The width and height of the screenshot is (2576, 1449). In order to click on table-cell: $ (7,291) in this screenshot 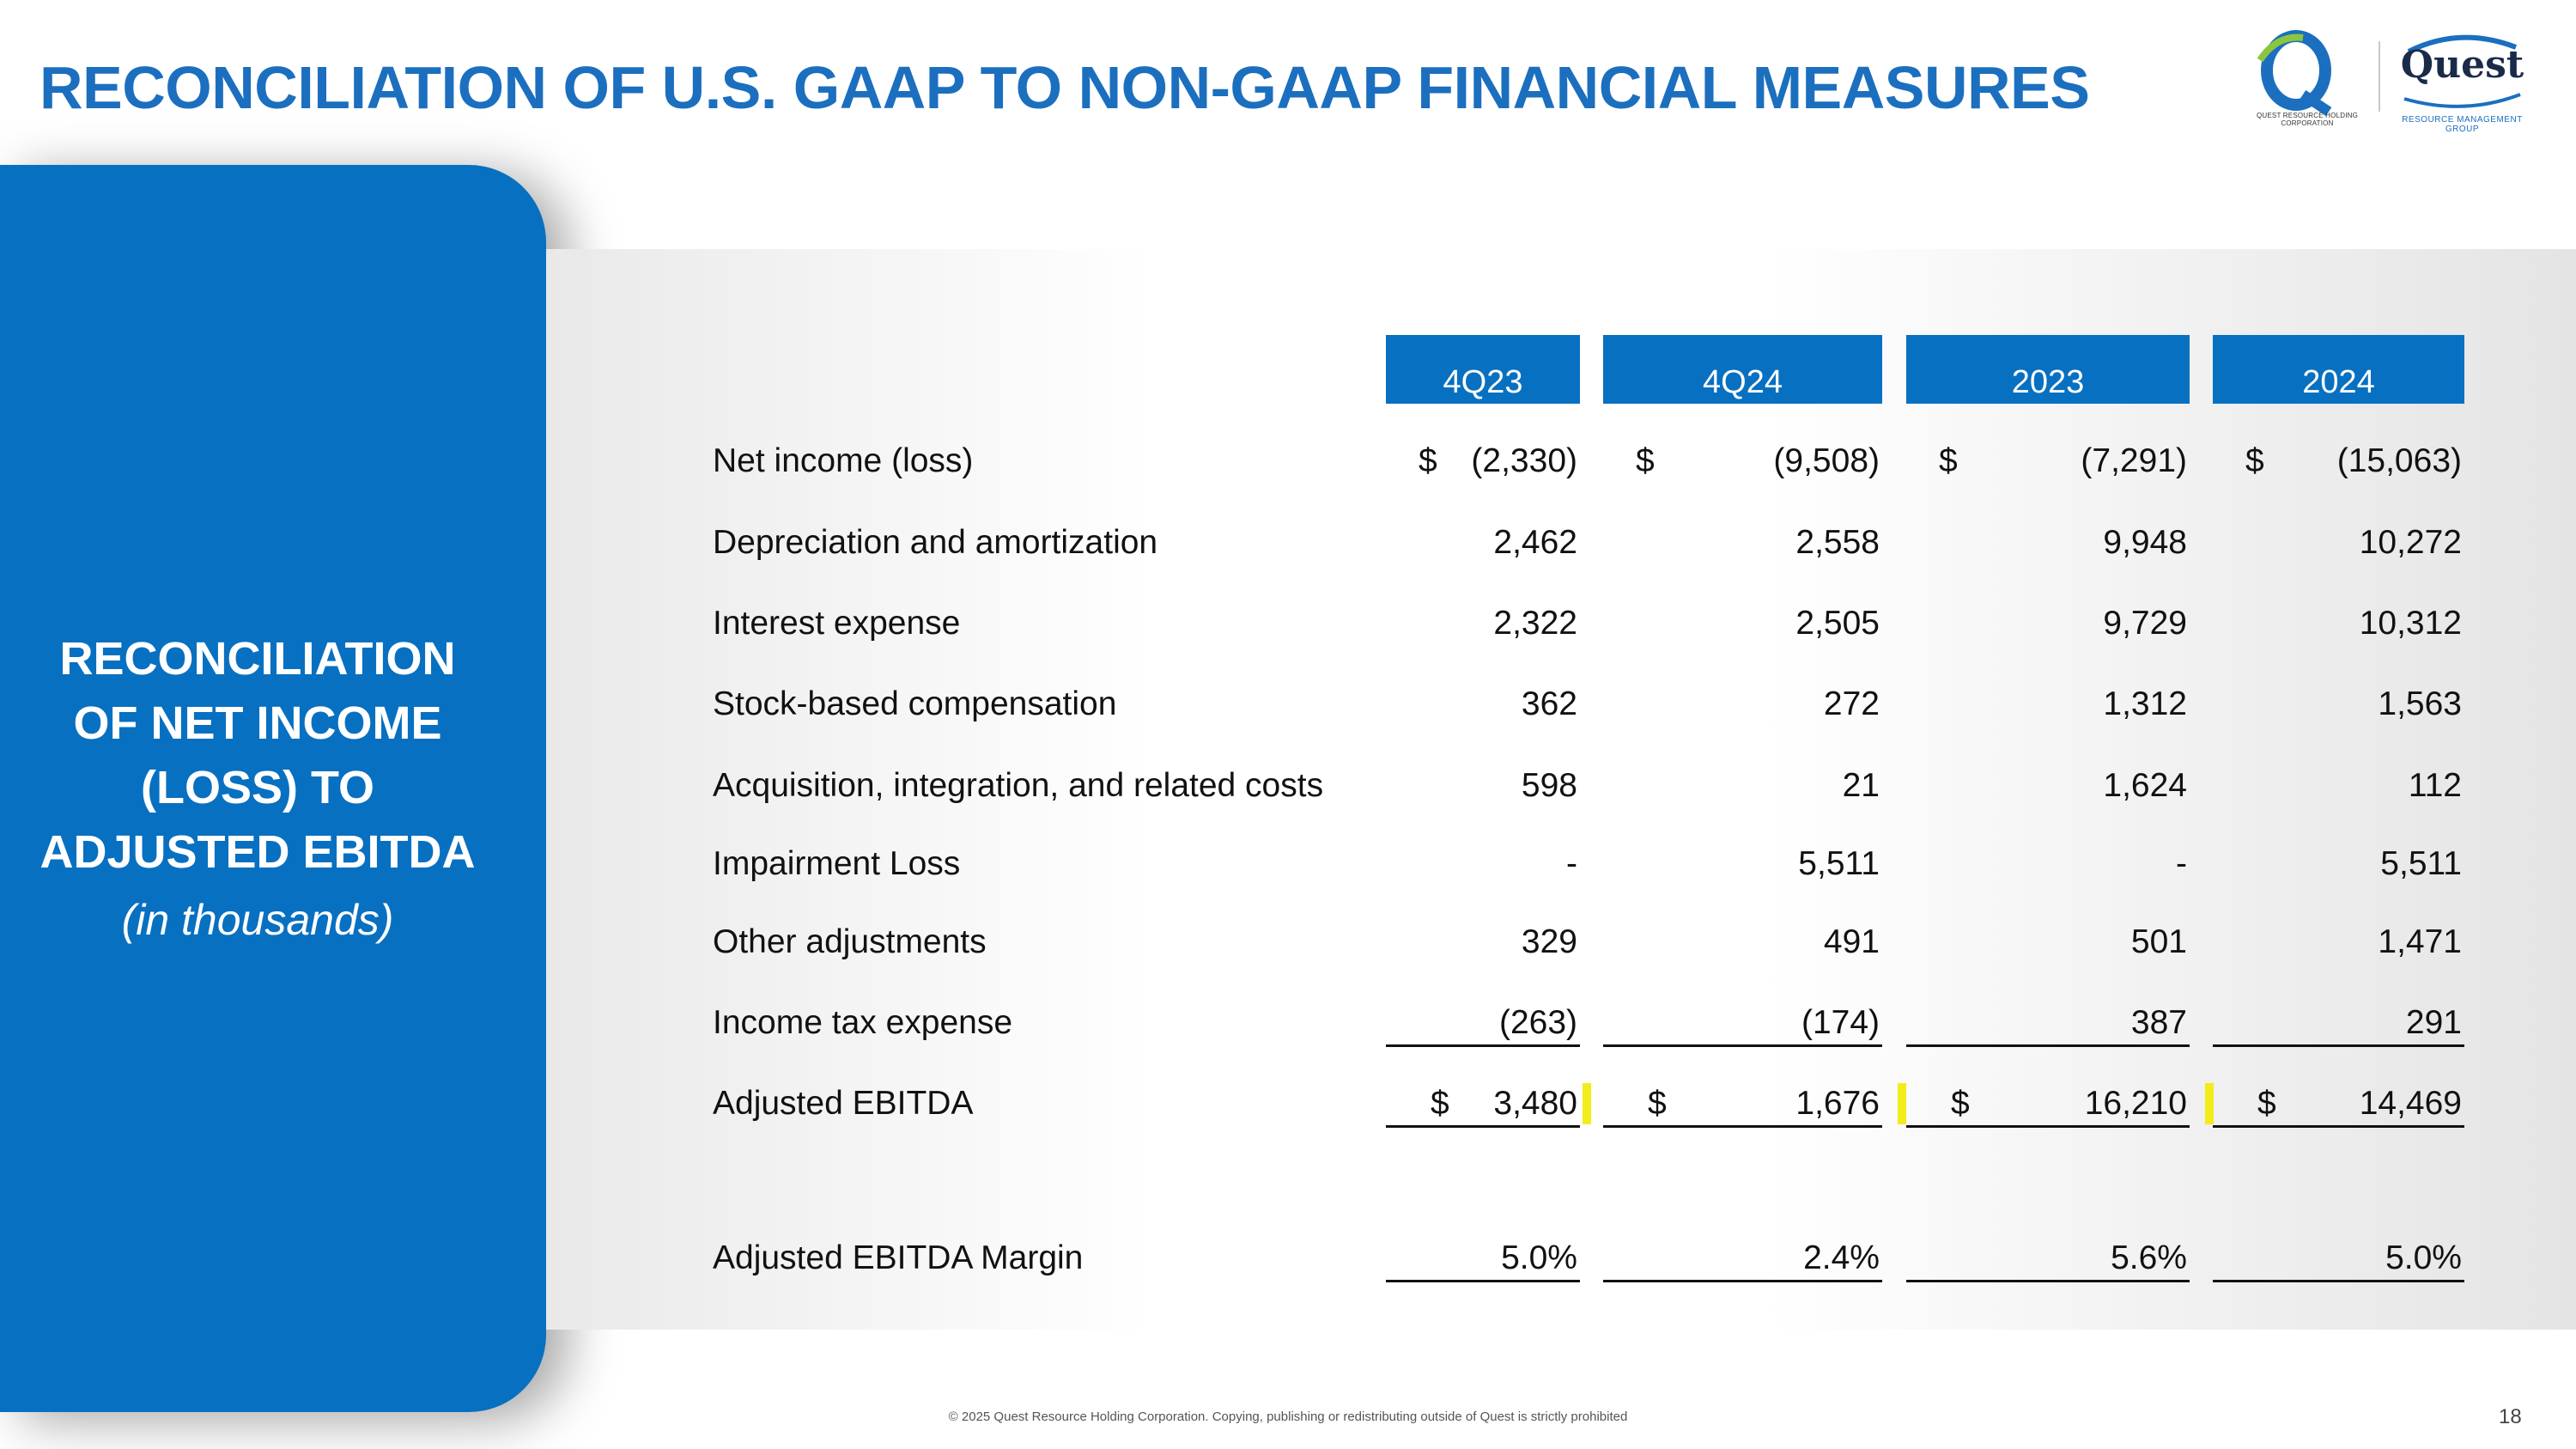, I will do `click(2047, 461)`.